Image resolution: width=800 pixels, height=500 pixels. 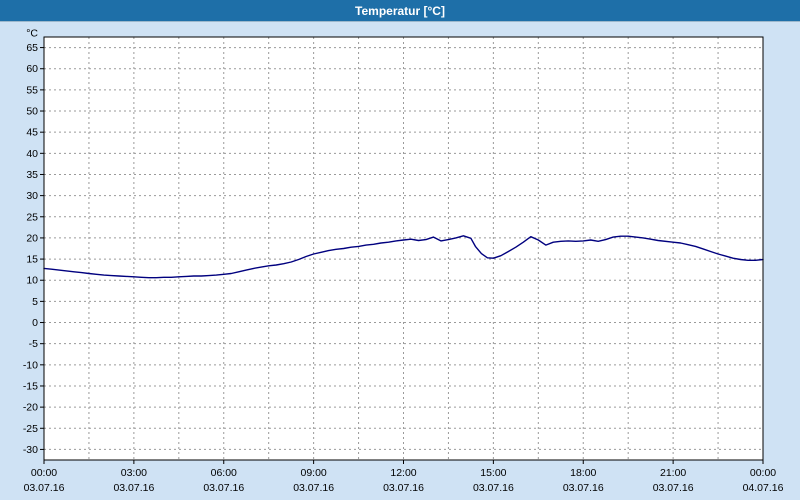 What do you see at coordinates (30, 450) in the screenshot?
I see `y-tick-label: -30` at bounding box center [30, 450].